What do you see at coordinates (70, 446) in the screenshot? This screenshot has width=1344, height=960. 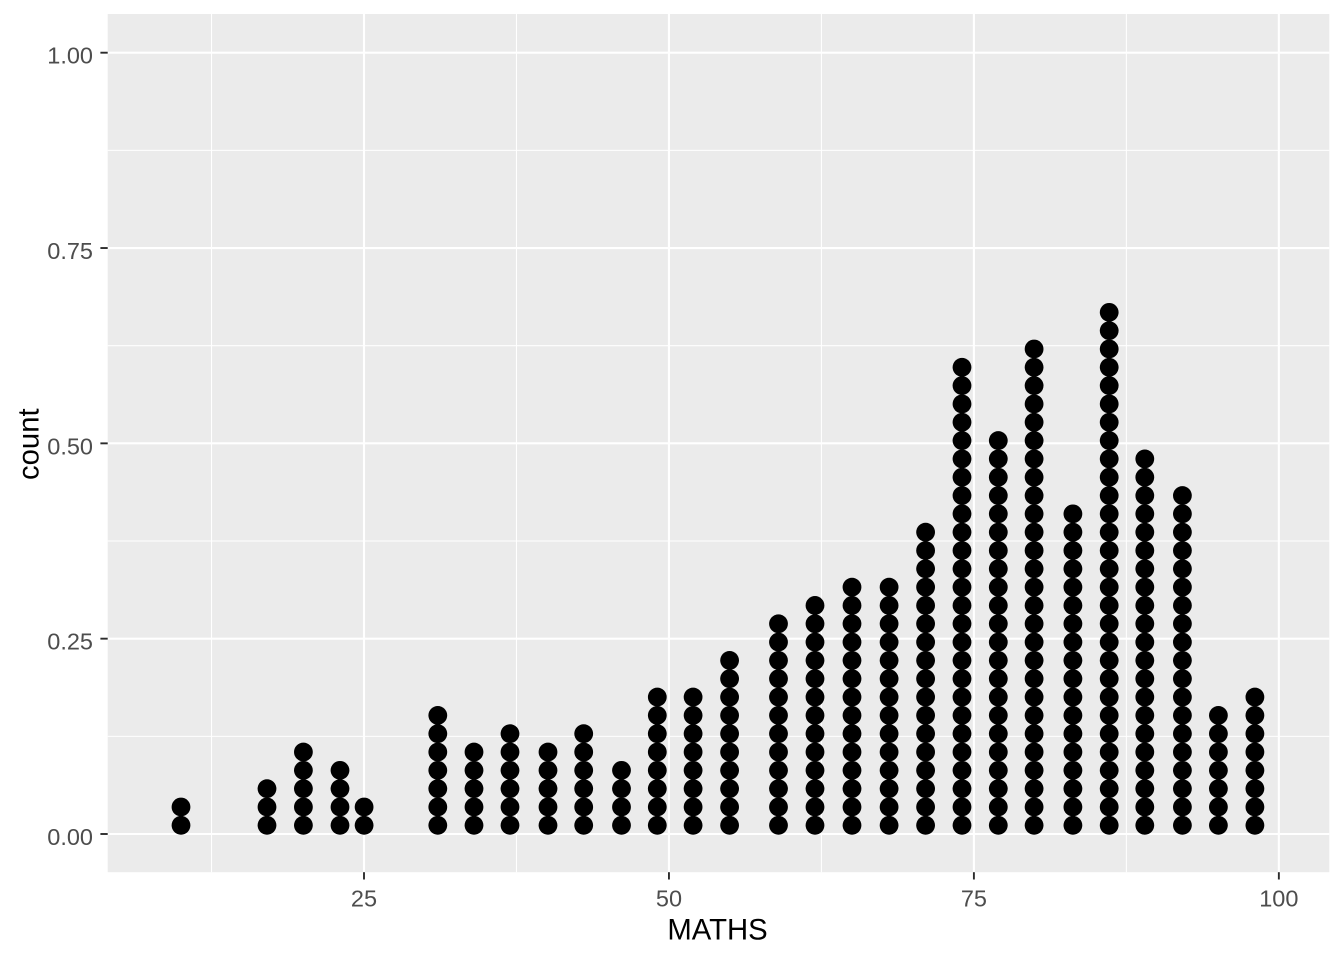 I see `svg-text: 0.50` at bounding box center [70, 446].